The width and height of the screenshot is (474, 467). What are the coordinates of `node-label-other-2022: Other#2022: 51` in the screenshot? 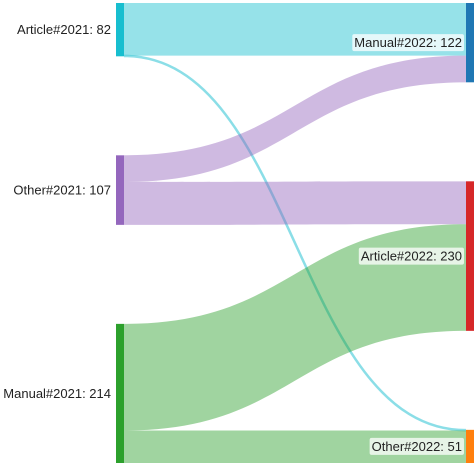 It's located at (417, 446).